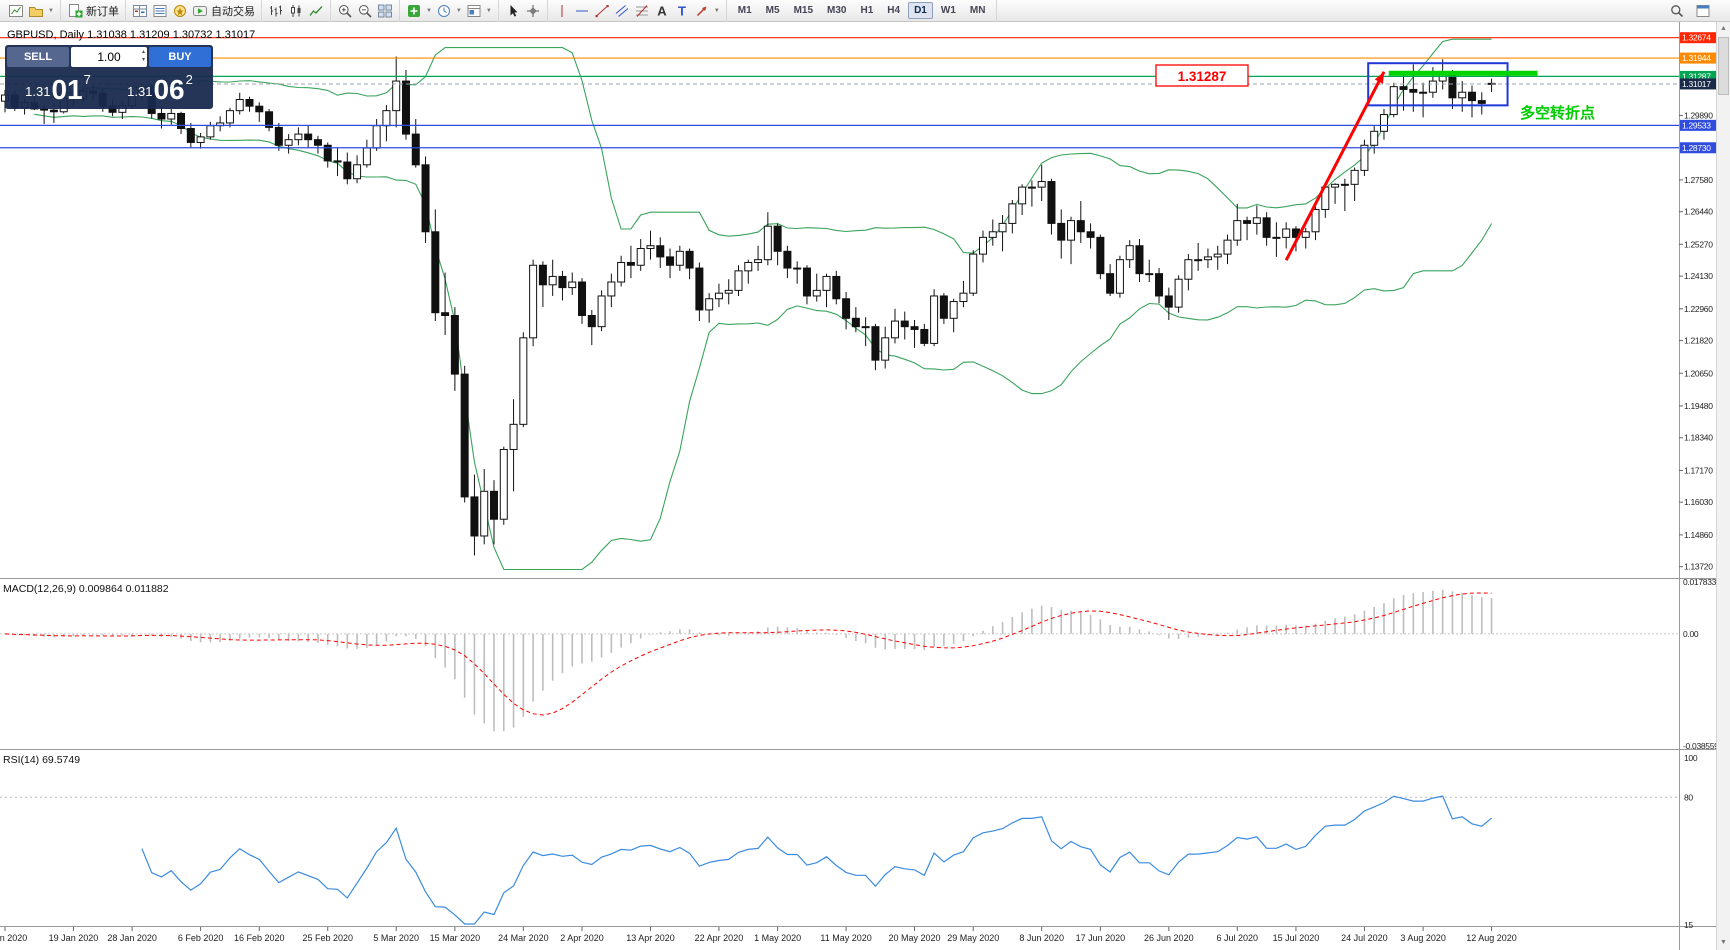  What do you see at coordinates (1723, 28) in the screenshot?
I see `scrollbar-up-arrow: ▲` at bounding box center [1723, 28].